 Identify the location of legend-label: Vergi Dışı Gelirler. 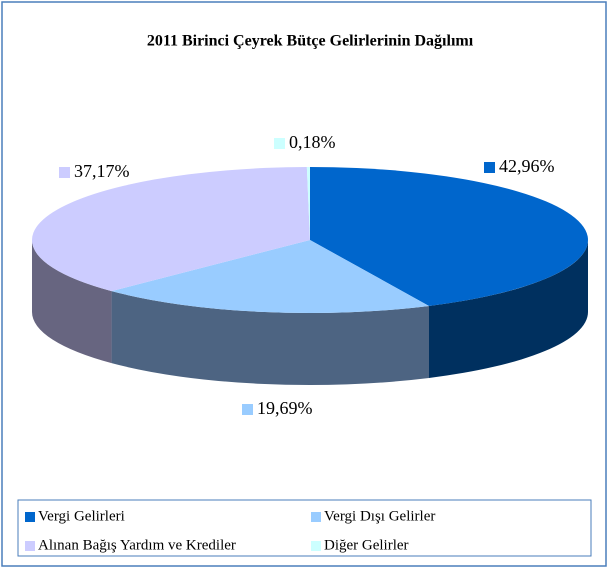
(379, 516).